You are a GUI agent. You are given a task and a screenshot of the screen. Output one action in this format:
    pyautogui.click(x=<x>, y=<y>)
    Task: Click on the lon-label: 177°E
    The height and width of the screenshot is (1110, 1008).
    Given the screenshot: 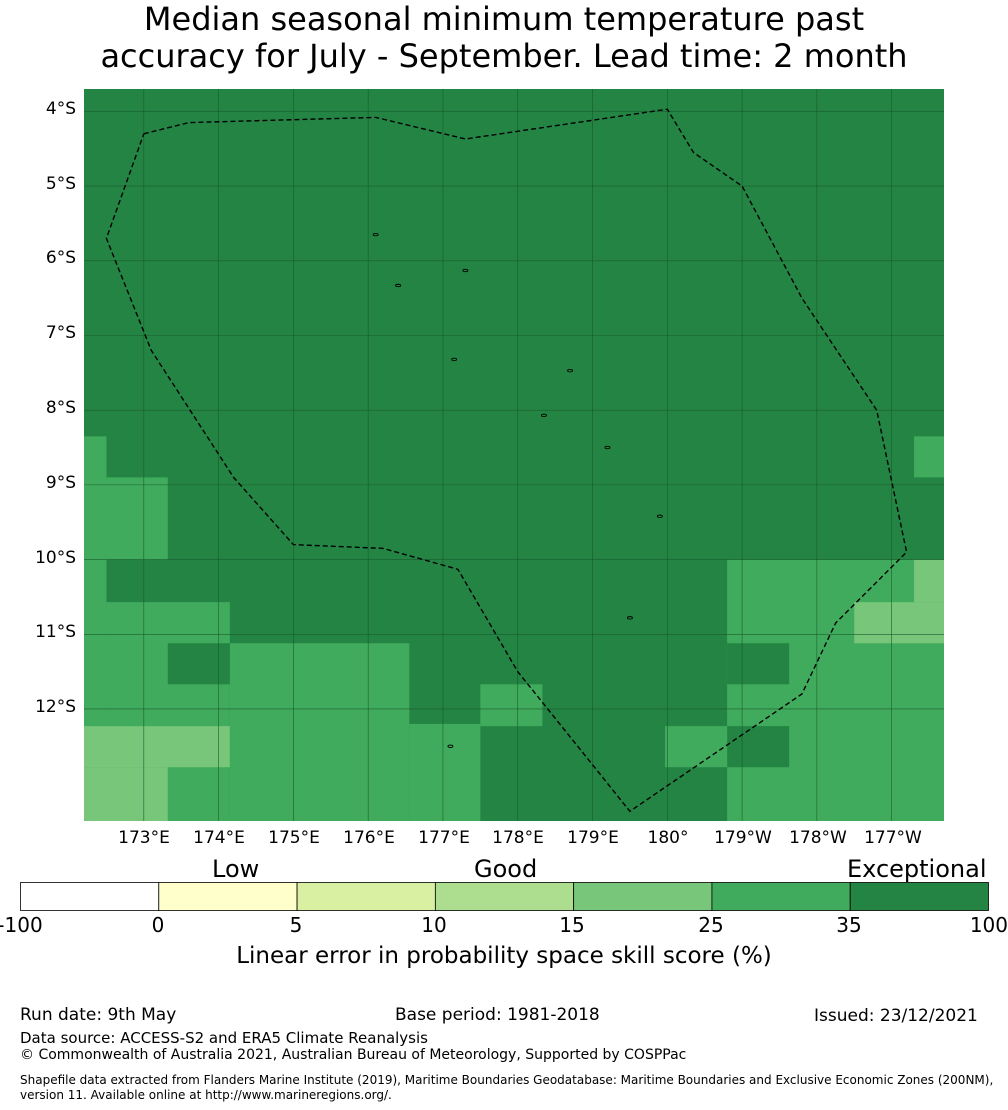 What is the action you would take?
    pyautogui.click(x=444, y=838)
    